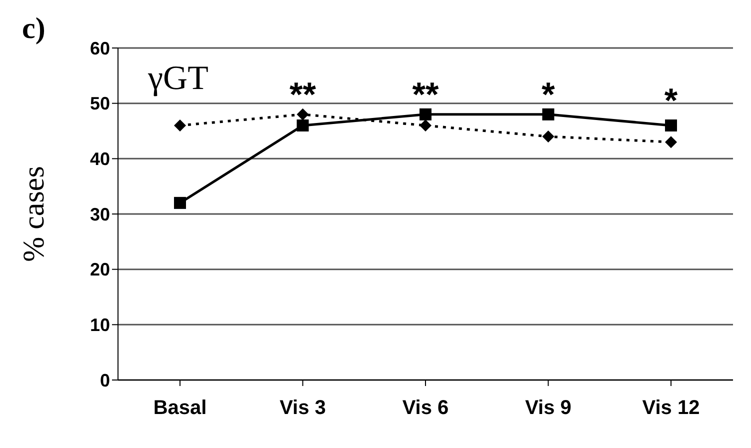 The height and width of the screenshot is (448, 751). What do you see at coordinates (105, 380) in the screenshot?
I see `y-tick-label: 0` at bounding box center [105, 380].